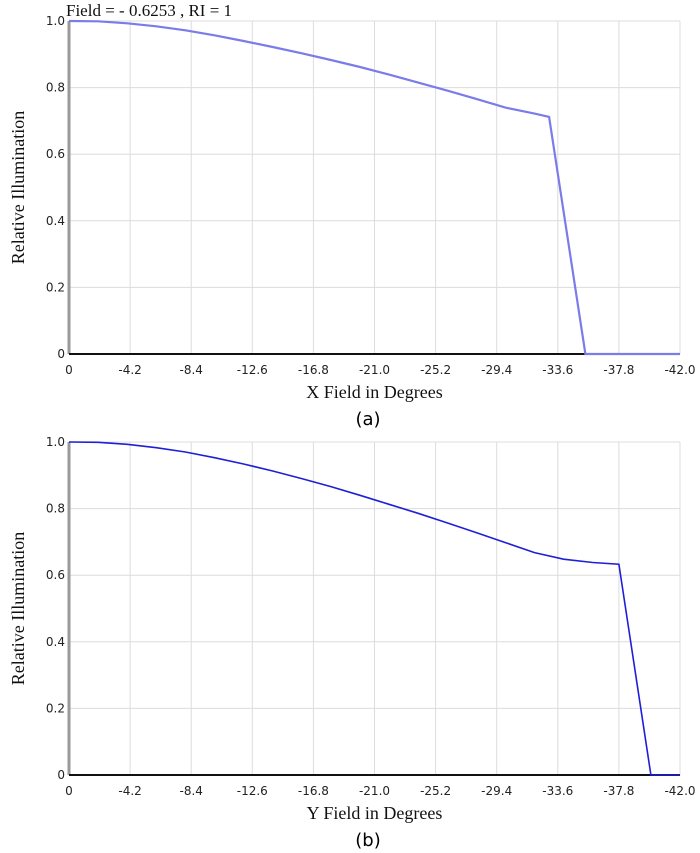 The image size is (700, 853). I want to click on cursor-readout: Field = - 0.6253 , RI = 1, so click(149, 10).